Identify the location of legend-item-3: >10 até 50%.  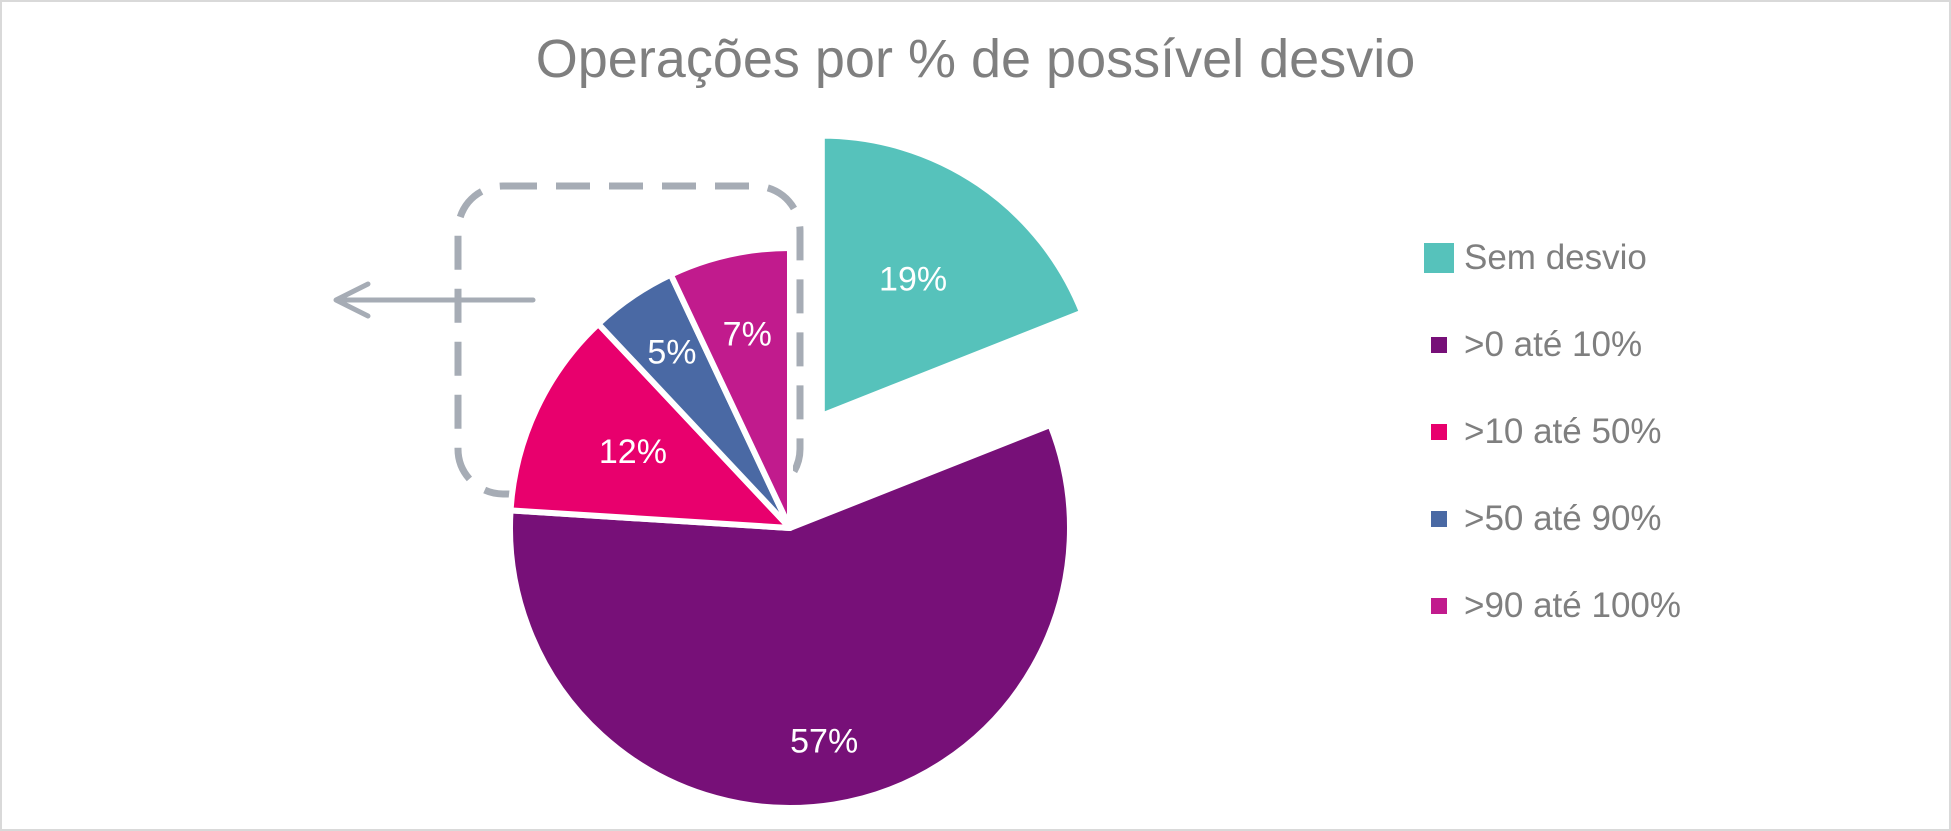
(1541, 432).